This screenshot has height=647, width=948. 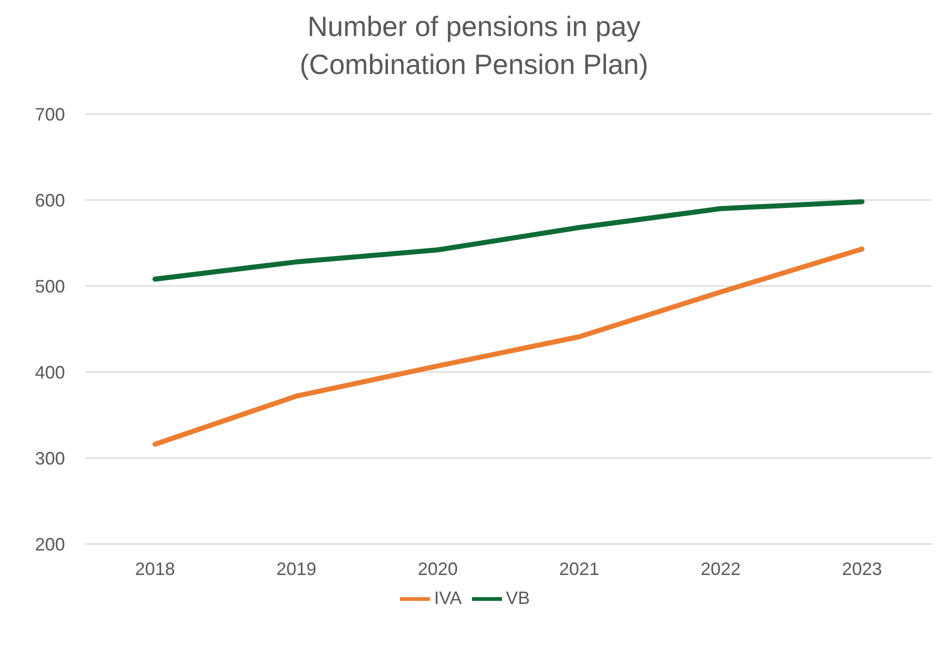 I want to click on x-tick-label: 2019, so click(x=296, y=568).